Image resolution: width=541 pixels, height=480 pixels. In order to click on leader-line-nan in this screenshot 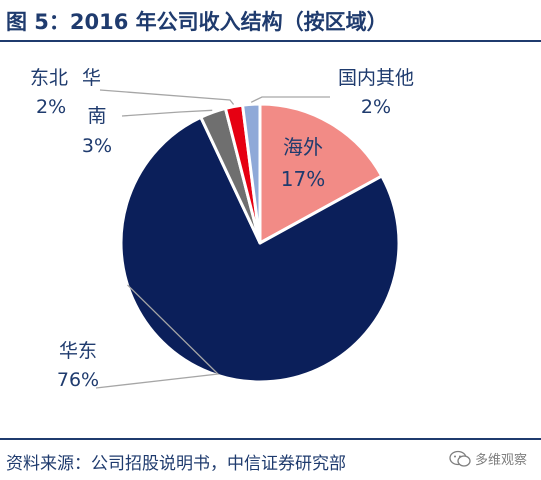, I will do `click(167, 113)`.